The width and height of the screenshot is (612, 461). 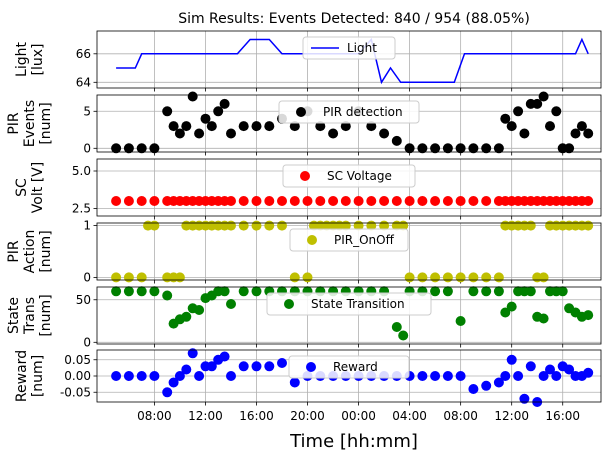 What do you see at coordinates (75, 392) in the screenshot?
I see `y-tick-label: -0.05` at bounding box center [75, 392].